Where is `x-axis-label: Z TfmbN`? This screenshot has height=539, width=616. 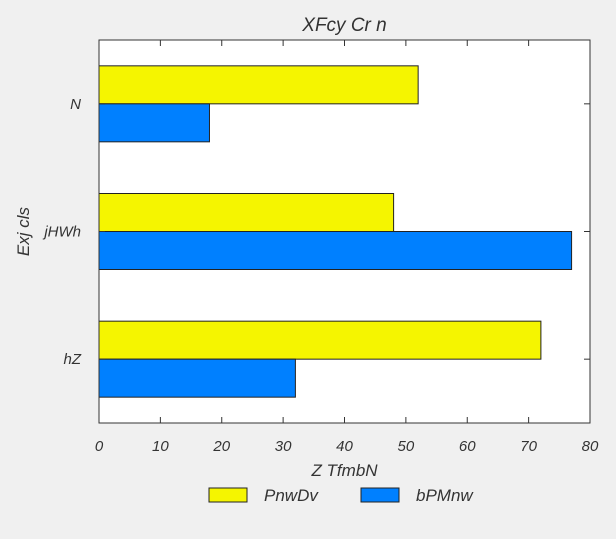 x-axis-label: Z TfmbN is located at coordinates (344, 470).